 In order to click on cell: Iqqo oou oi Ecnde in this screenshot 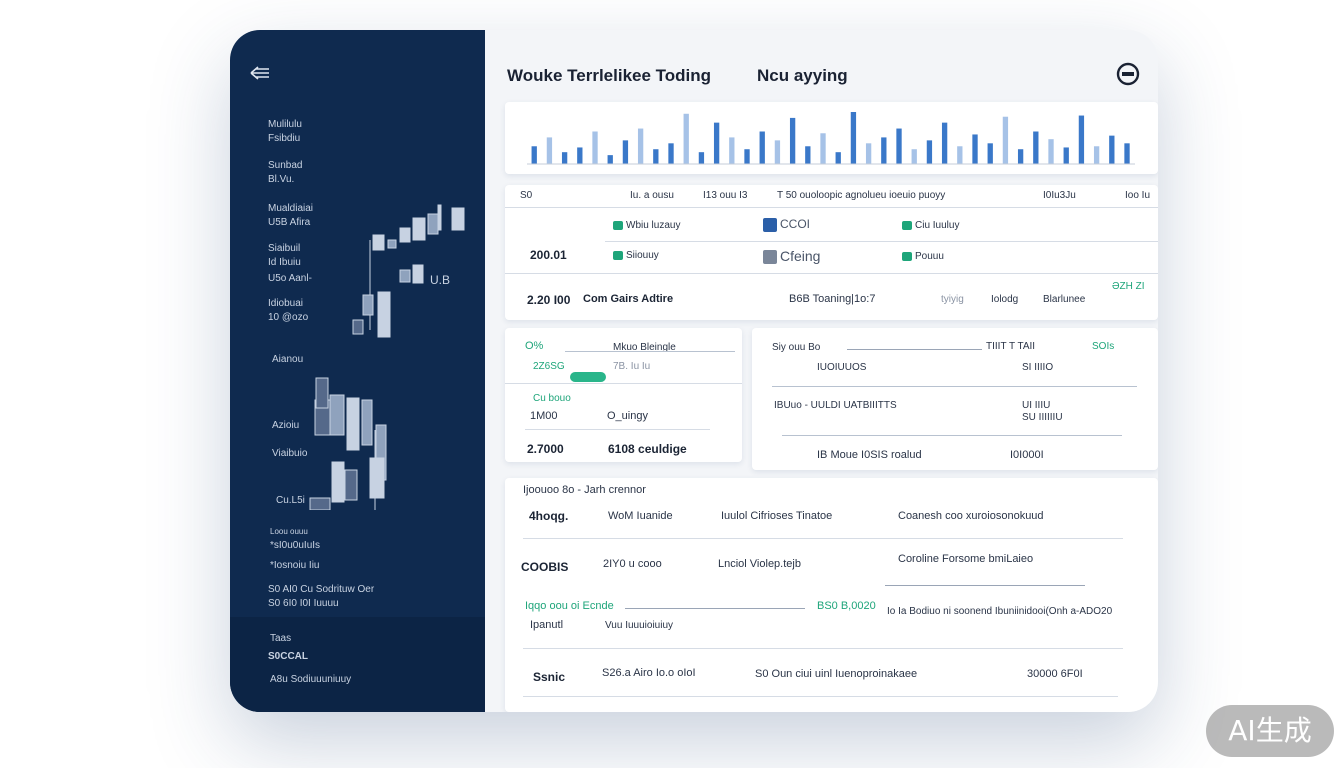, I will do `click(569, 606)`.